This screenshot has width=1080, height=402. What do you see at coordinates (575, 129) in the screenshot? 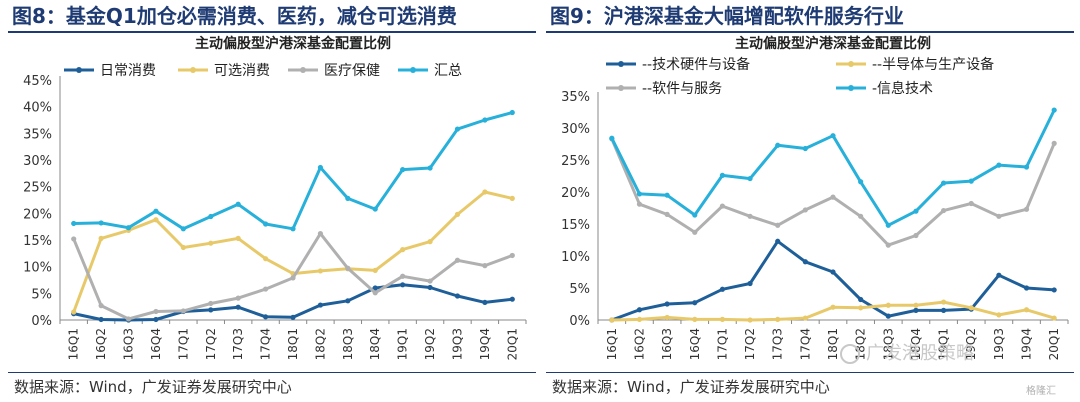
I see `y-tick-label: 30%` at bounding box center [575, 129].